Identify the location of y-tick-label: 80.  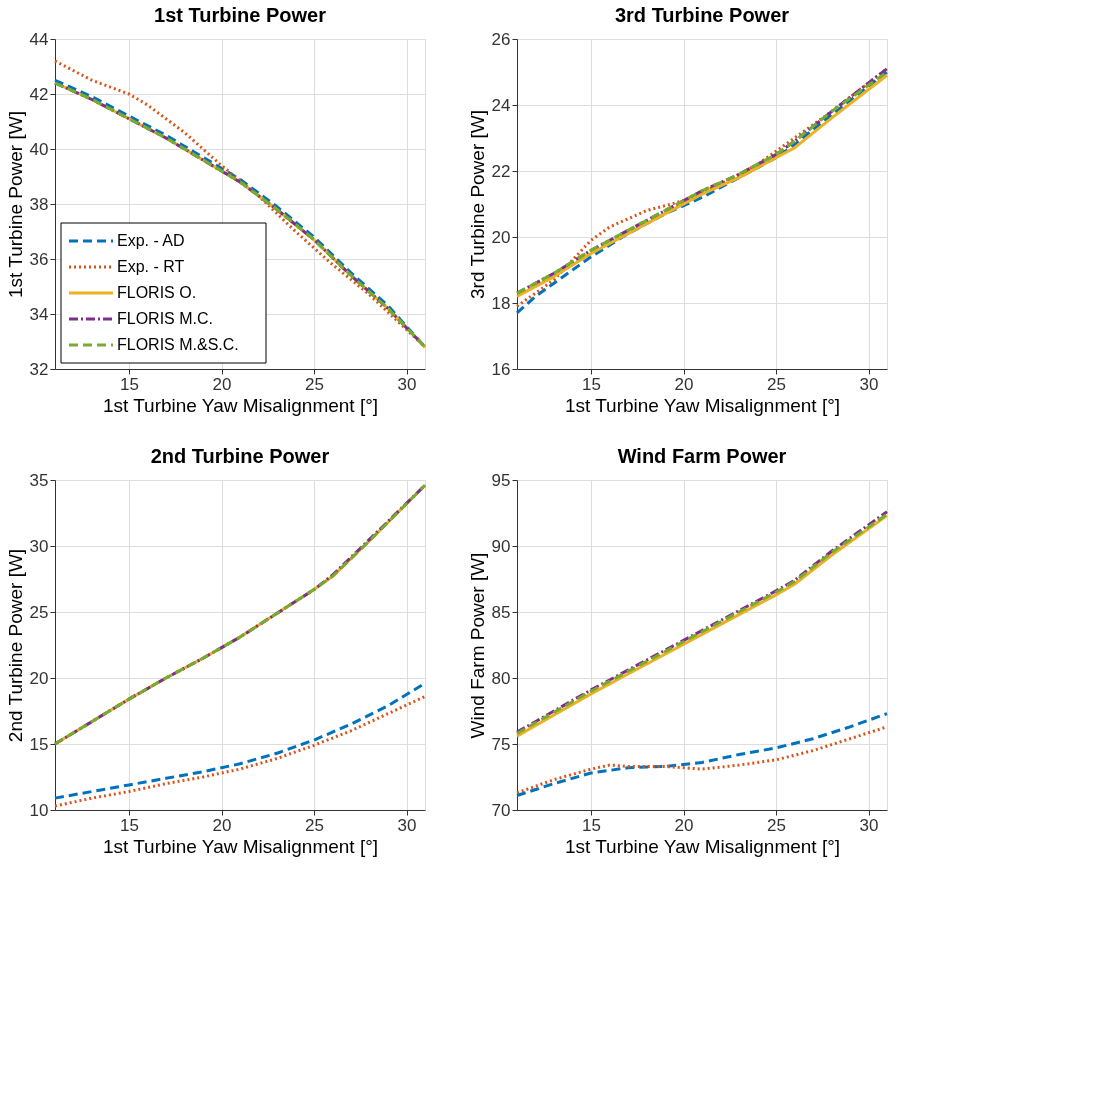
(501, 678).